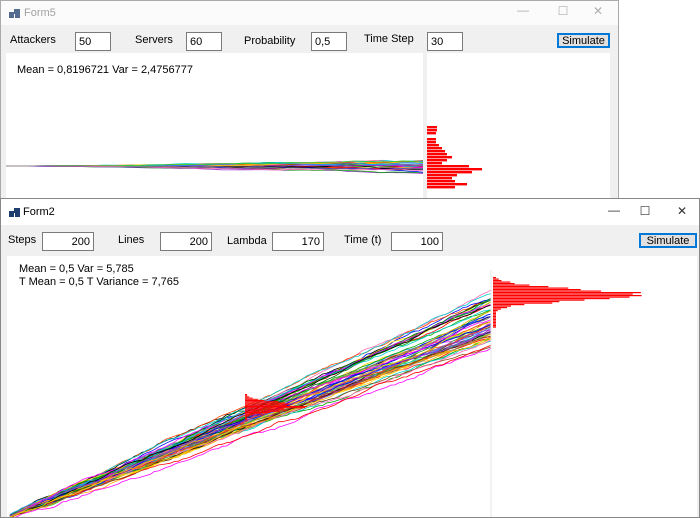 The image size is (700, 518). I want to click on time-input, so click(417, 241).